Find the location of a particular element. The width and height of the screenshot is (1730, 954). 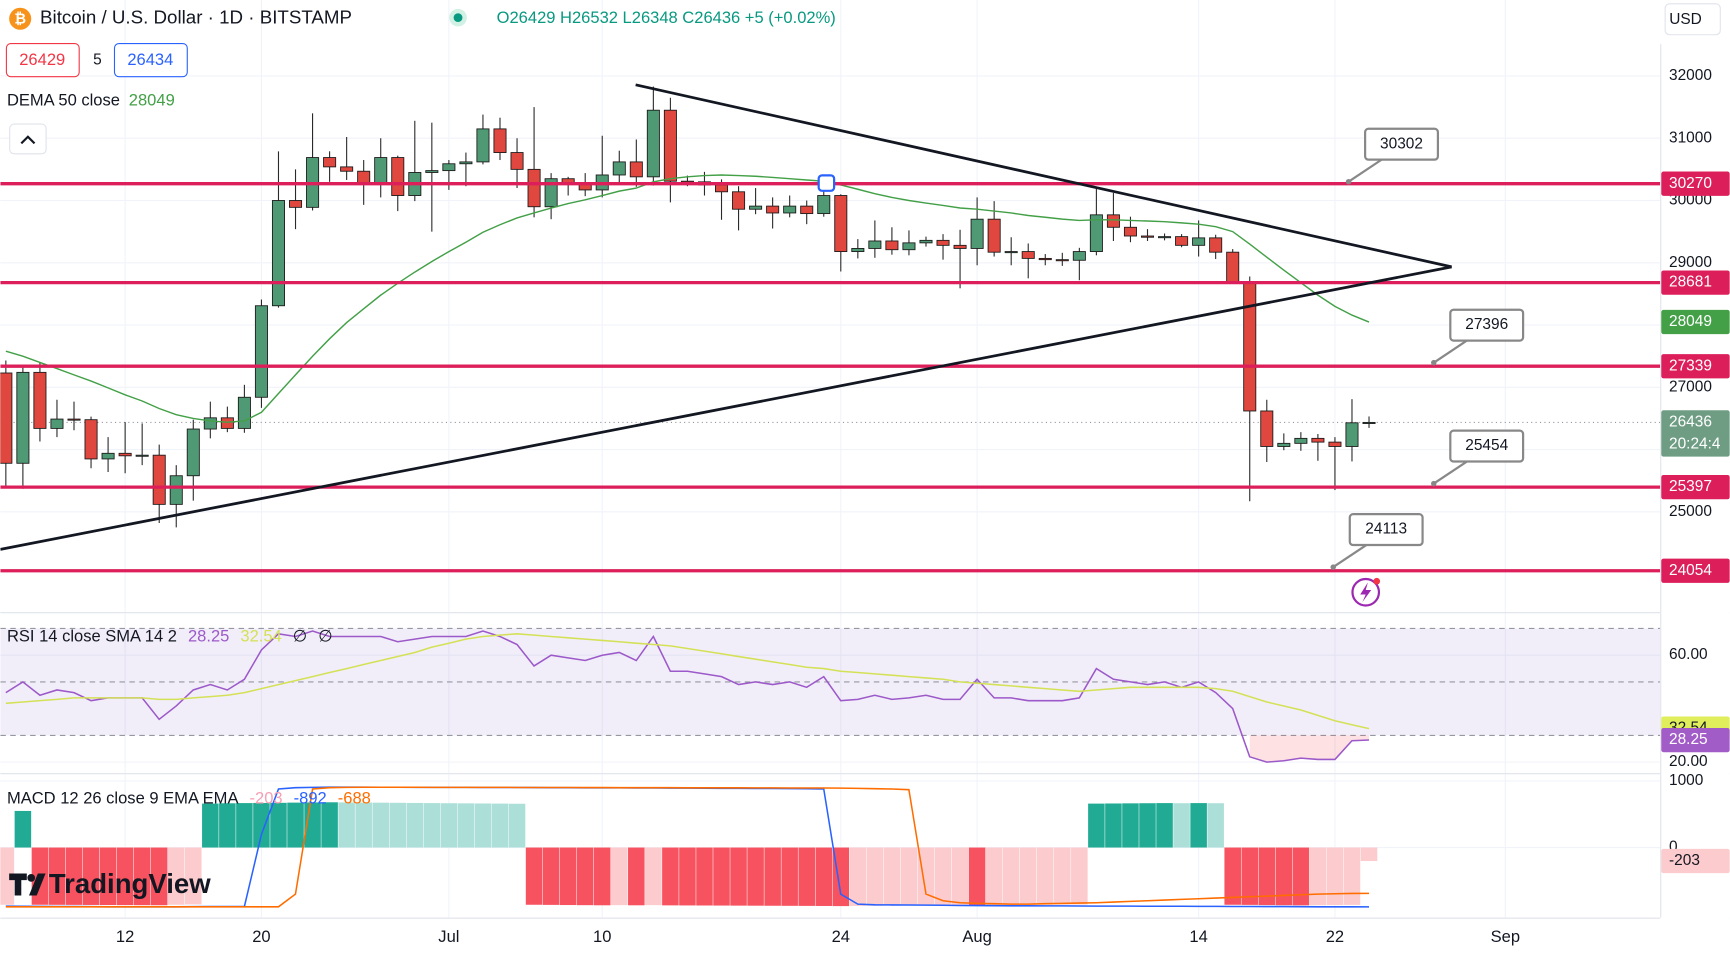

y-tick-label: 60.00 is located at coordinates (1688, 654).